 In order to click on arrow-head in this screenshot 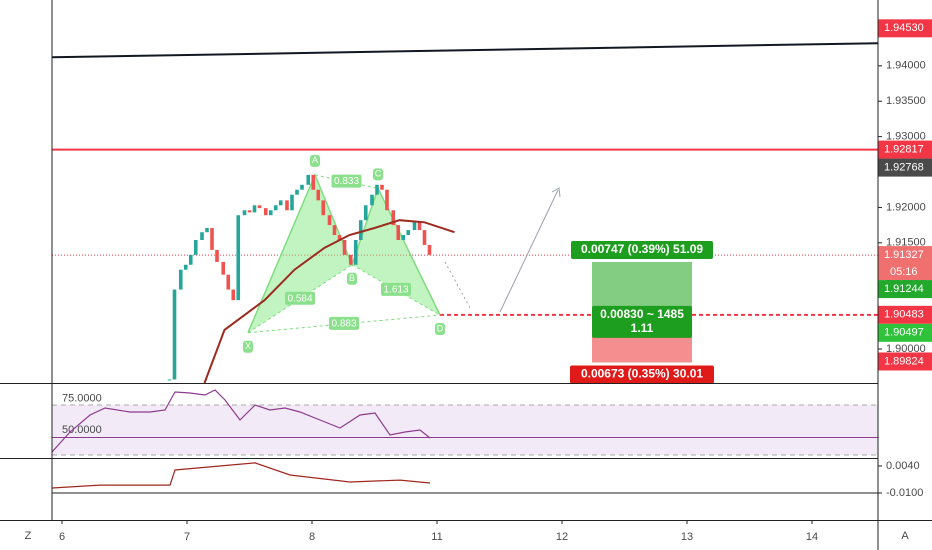, I will do `click(556, 192)`.